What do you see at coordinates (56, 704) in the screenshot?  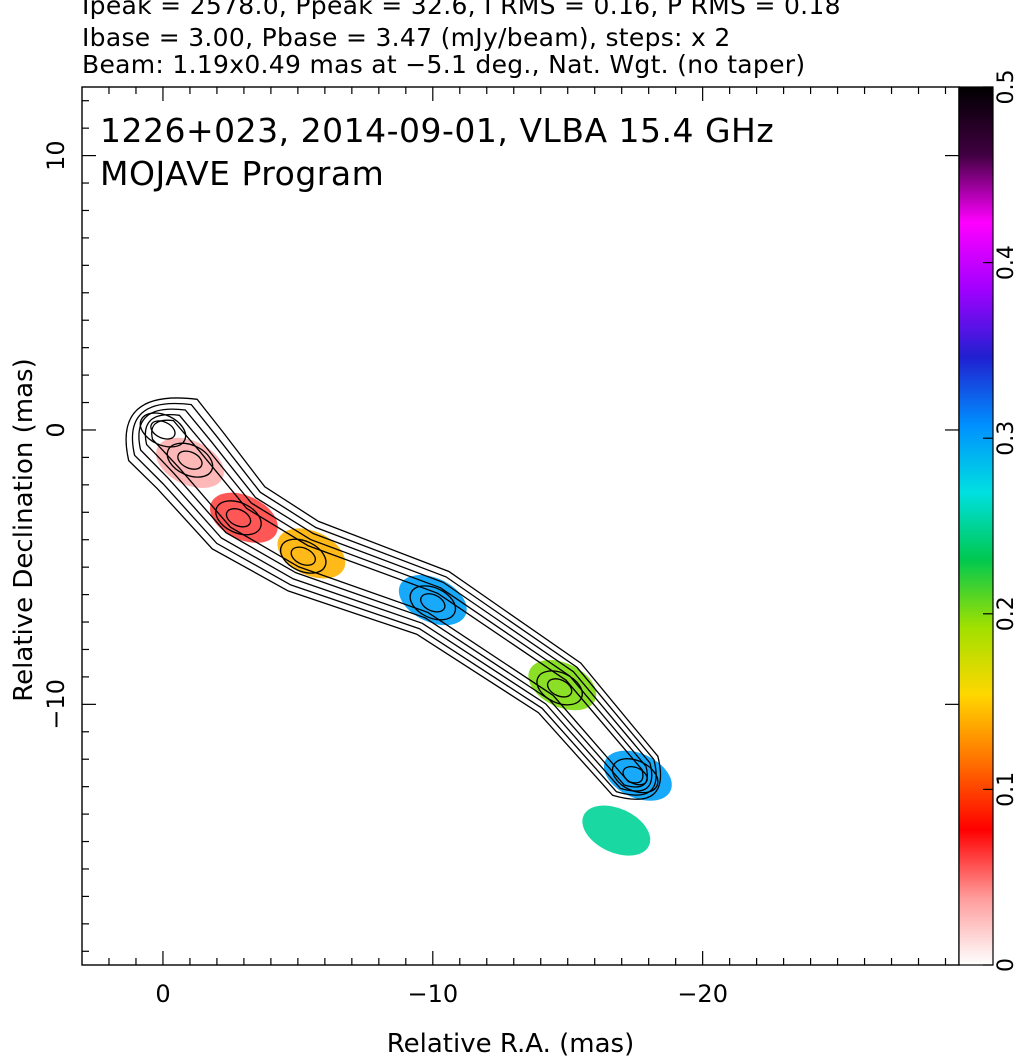 I see `y-tick-label: −10` at bounding box center [56, 704].